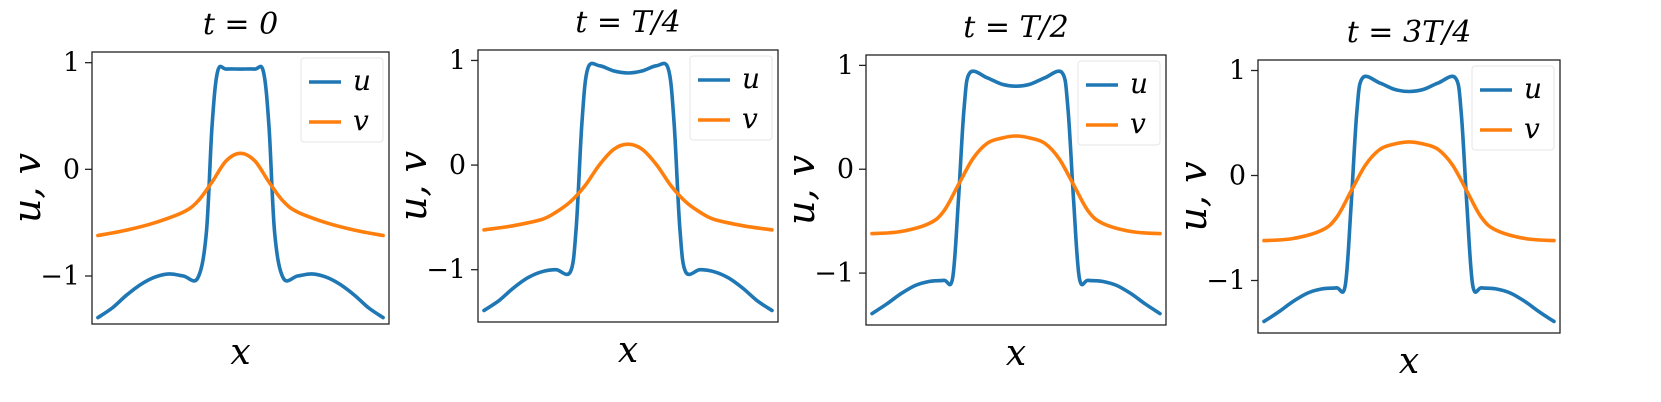 The height and width of the screenshot is (402, 1661). I want to click on subplot-title: t = 3T/4, so click(1409, 32).